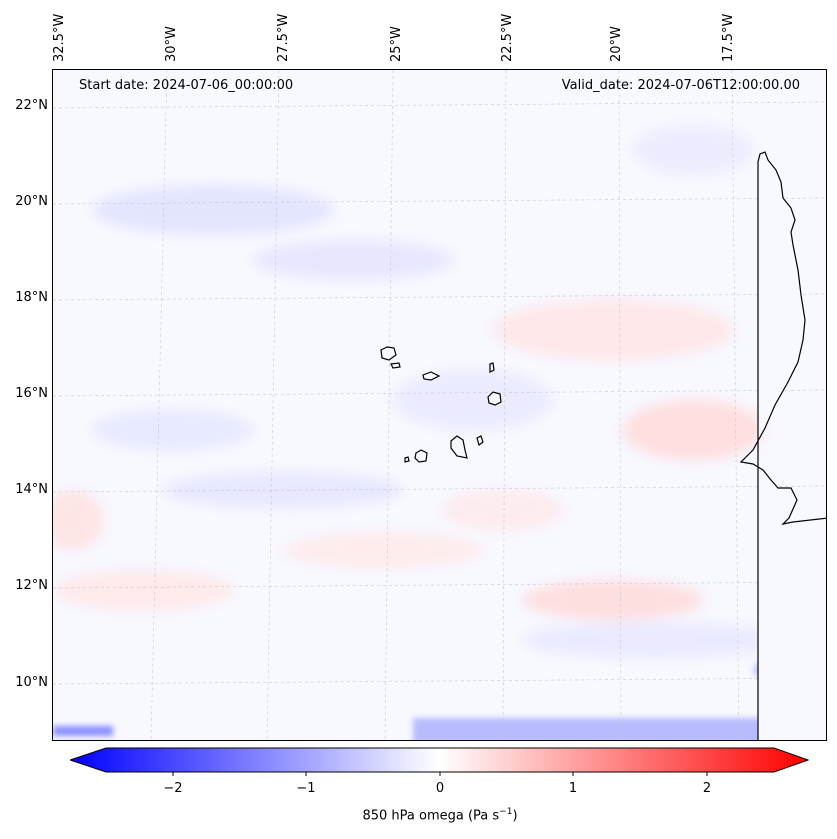 The height and width of the screenshot is (839, 837). Describe the element at coordinates (492, 367) in the screenshot. I see `sal-island` at that location.